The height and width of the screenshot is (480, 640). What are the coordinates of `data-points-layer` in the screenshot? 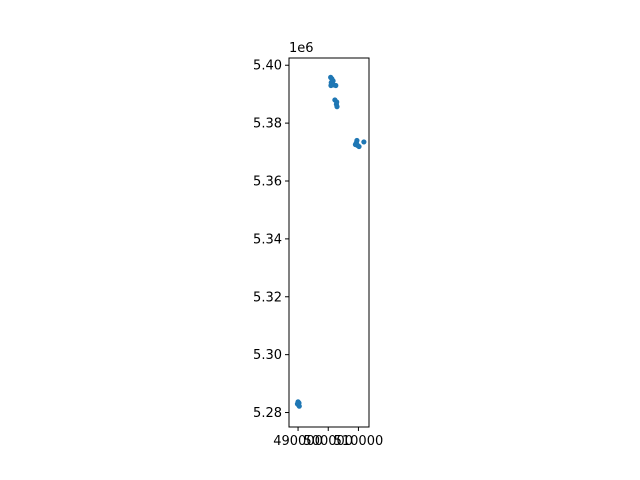 It's located at (330, 241).